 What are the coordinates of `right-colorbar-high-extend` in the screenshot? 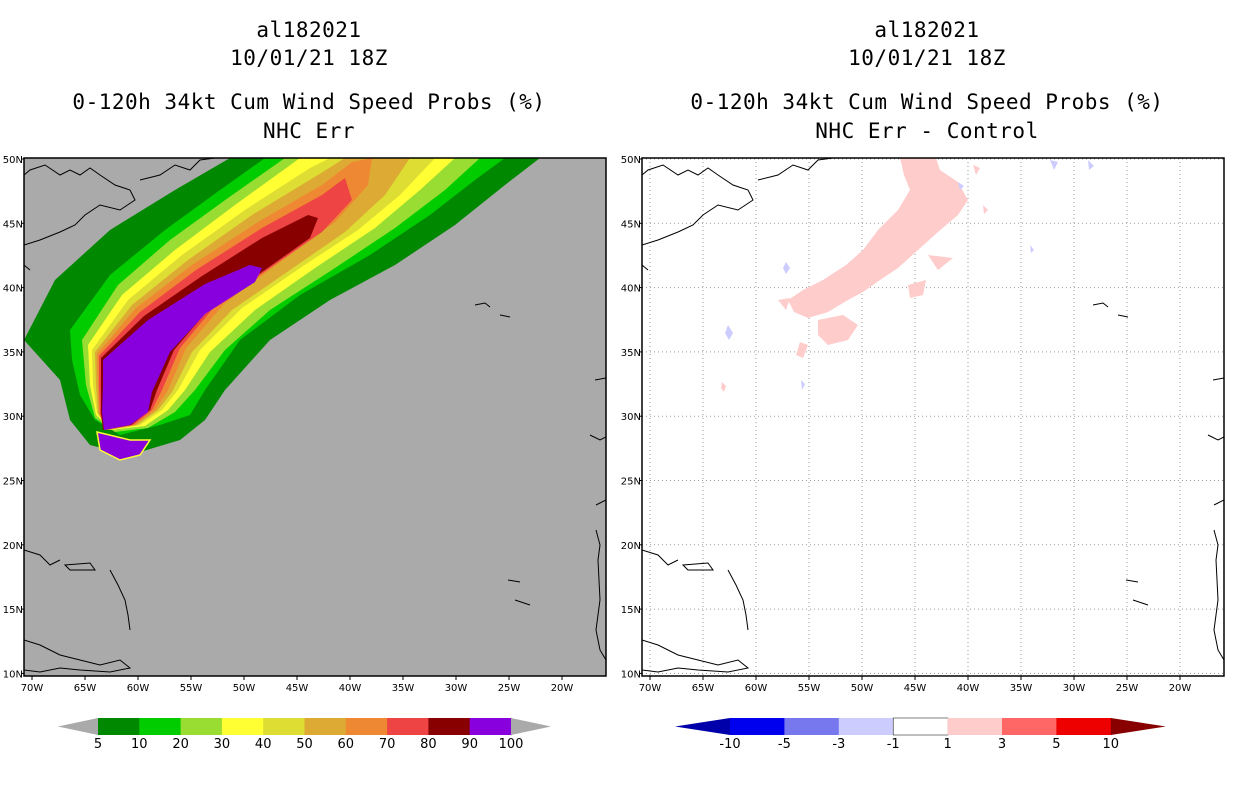 It's located at (1138, 726).